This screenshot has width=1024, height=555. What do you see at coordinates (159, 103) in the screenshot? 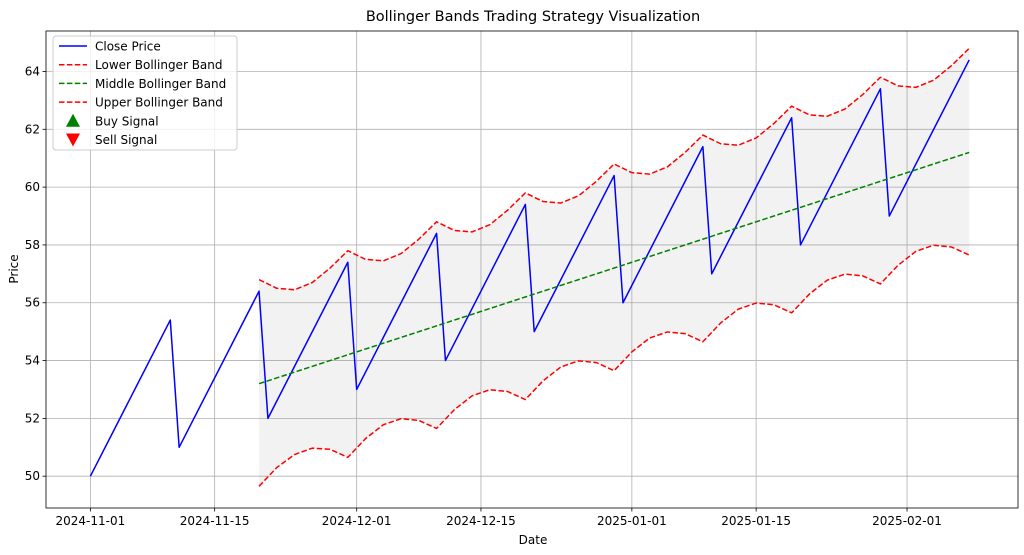
I see `legend-label-upper-bollinger-band: Upper Bollinger Band` at bounding box center [159, 103].